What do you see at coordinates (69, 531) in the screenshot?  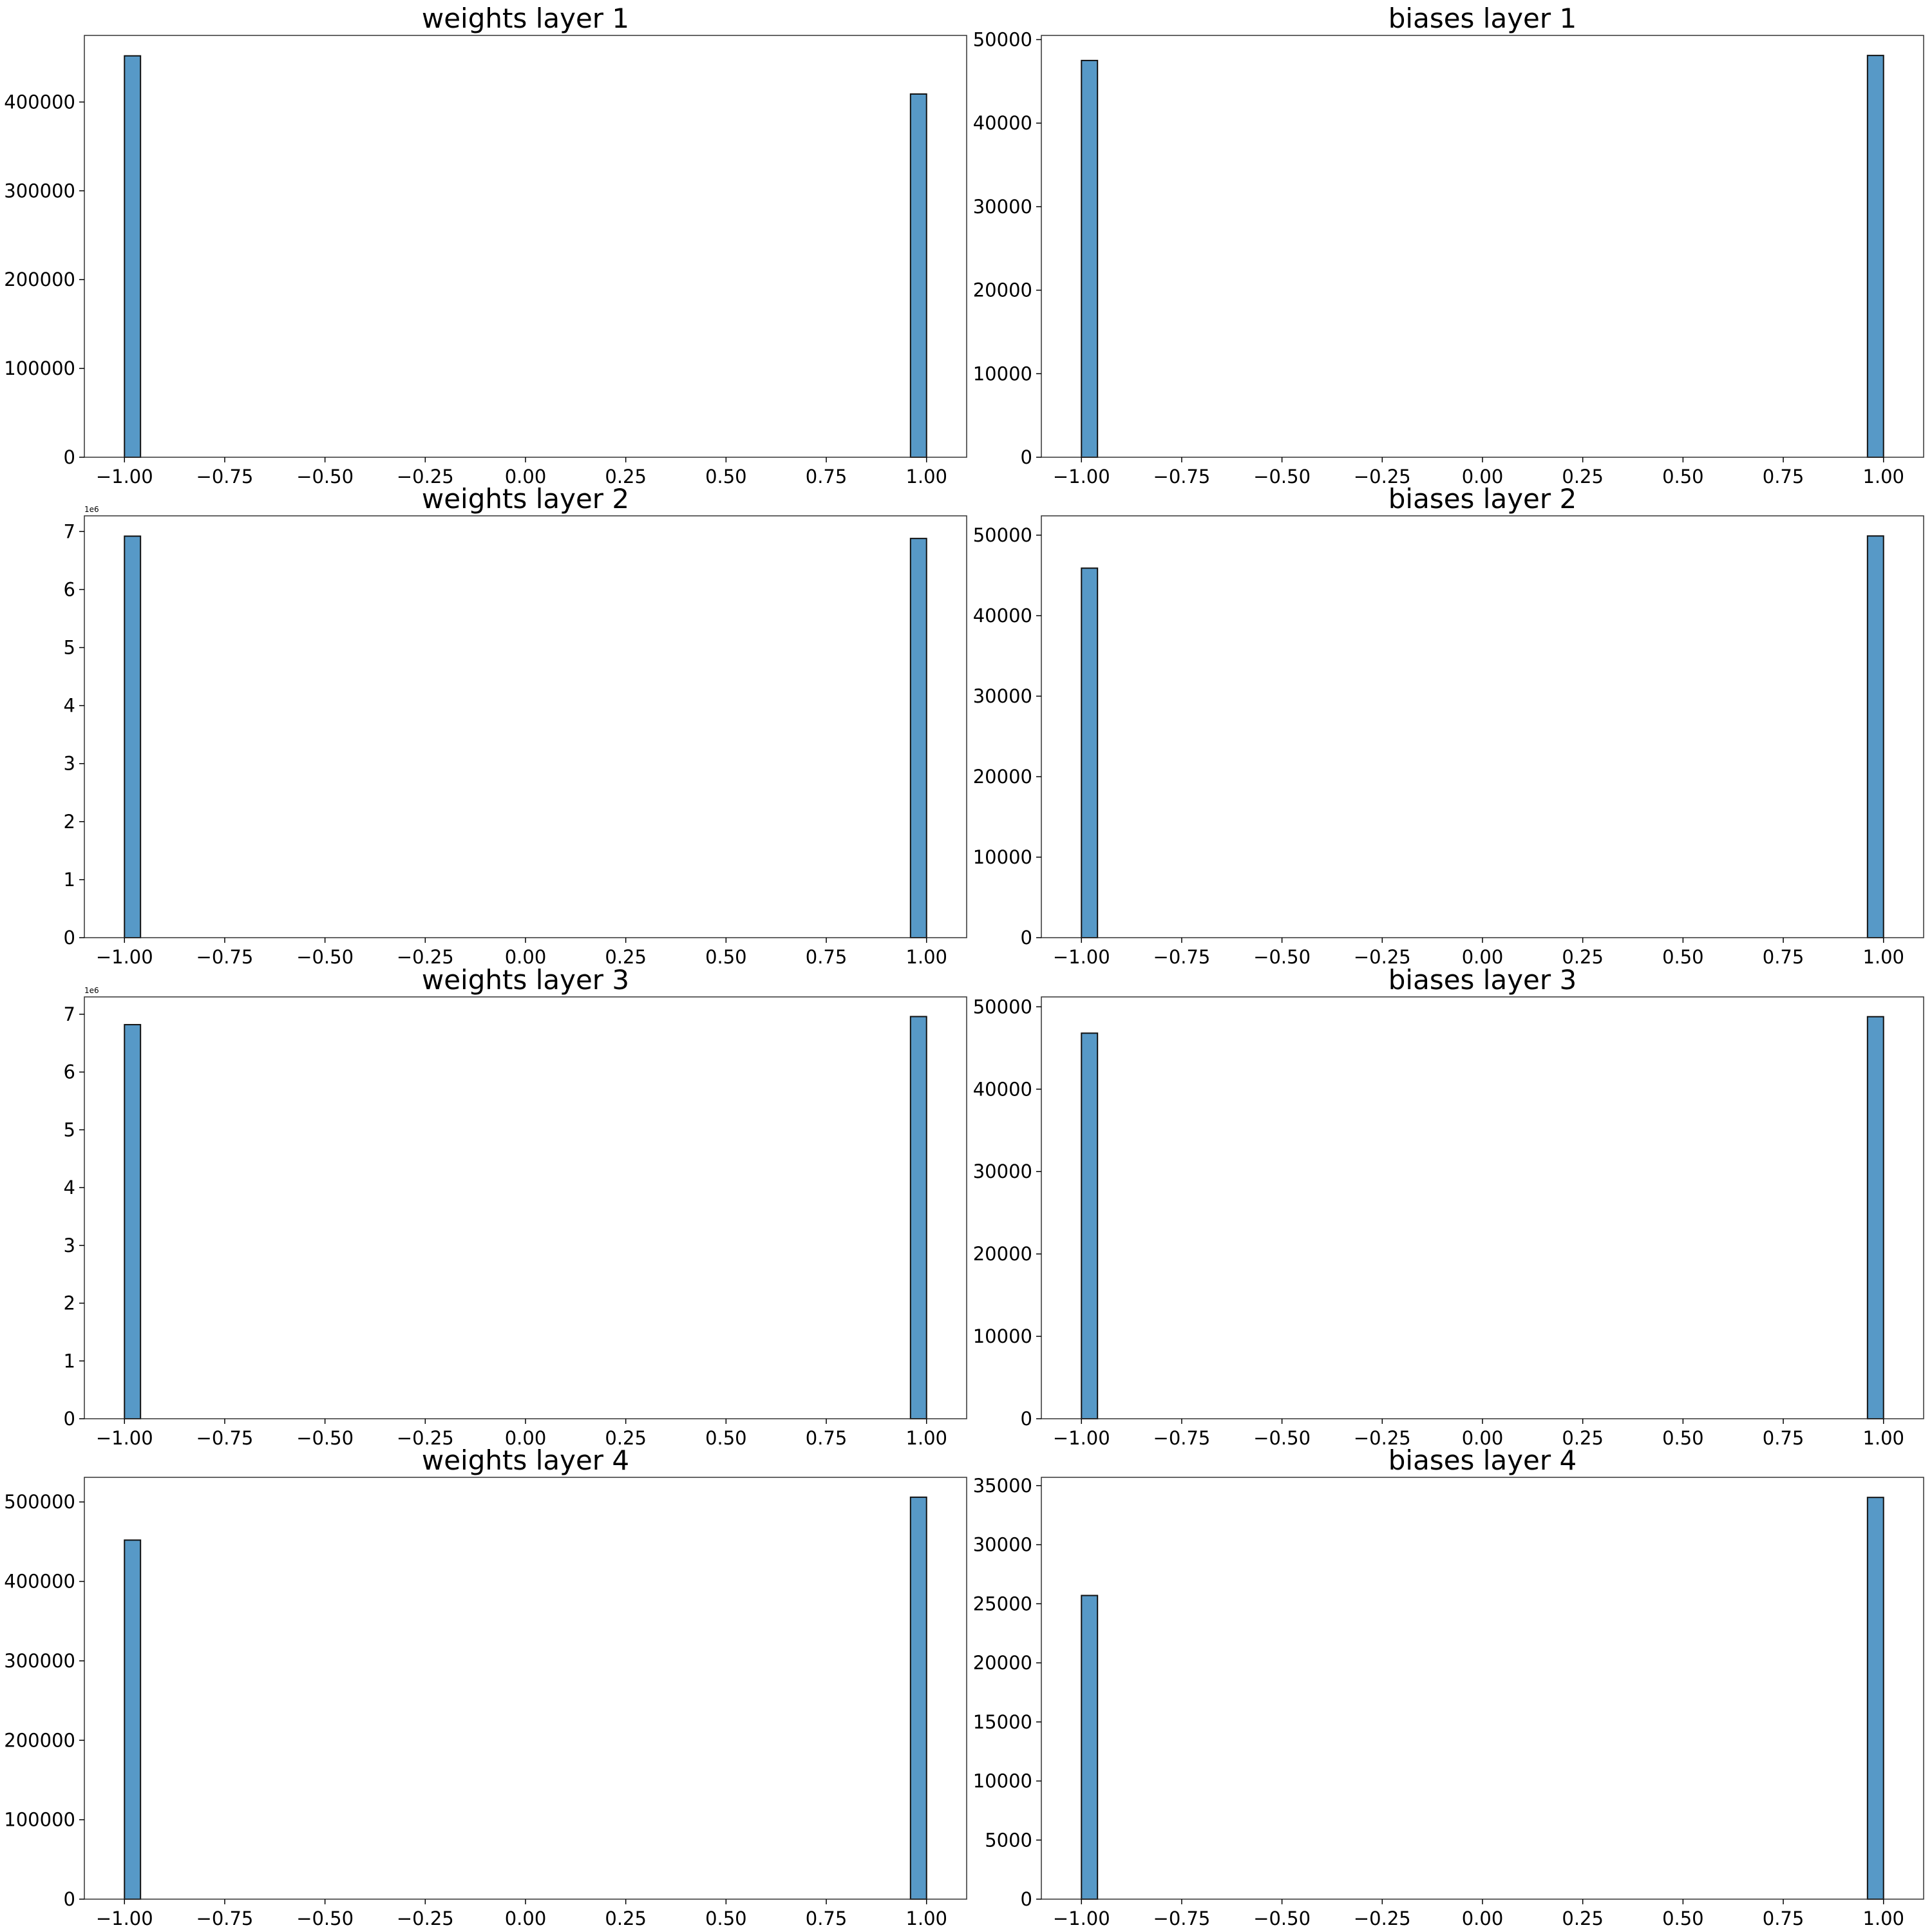 I see `y-tick-label: 7` at bounding box center [69, 531].